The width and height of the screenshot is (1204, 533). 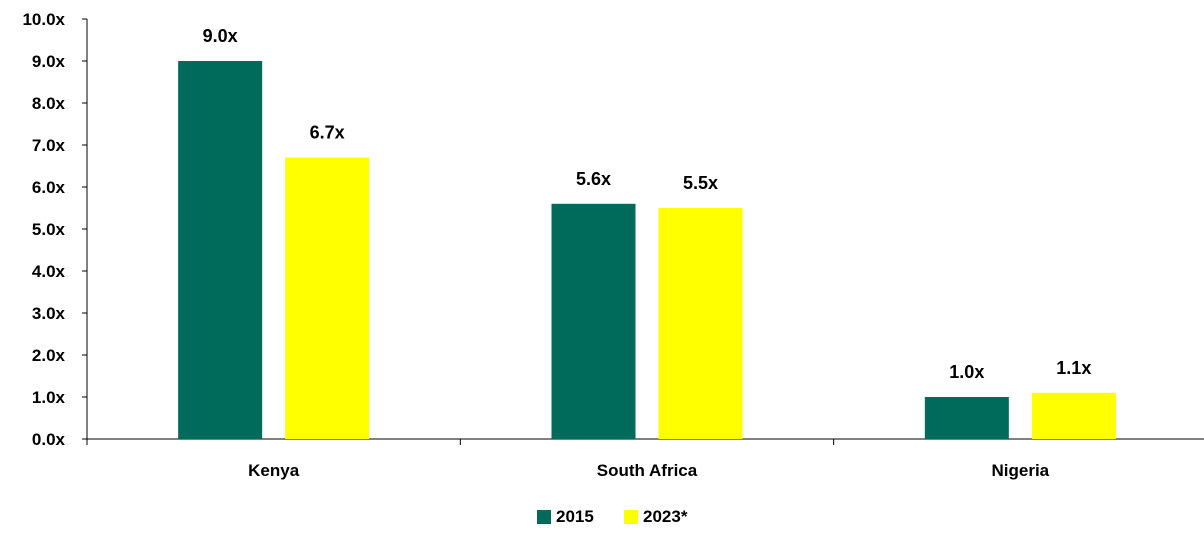 I want to click on bar-data-label: 1.1x, so click(x=1073, y=368).